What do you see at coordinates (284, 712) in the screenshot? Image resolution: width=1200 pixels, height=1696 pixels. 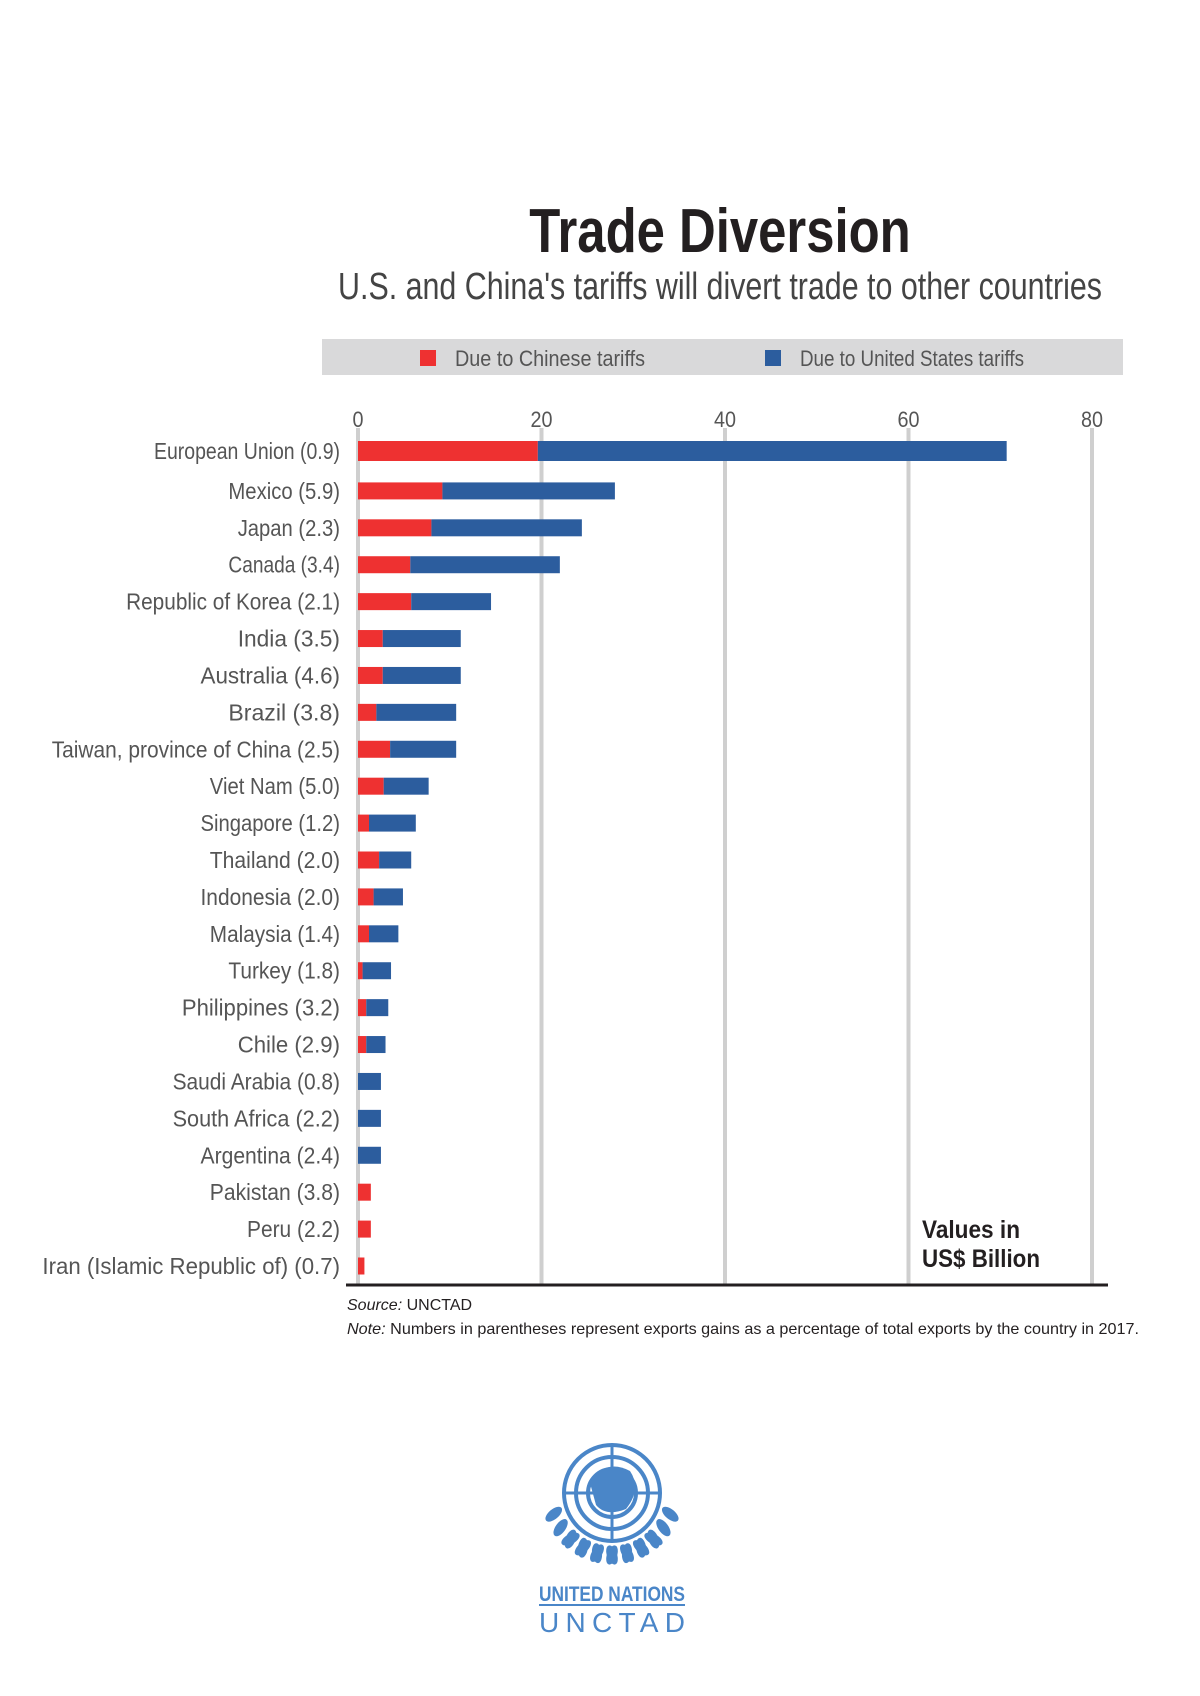 I see `category-label: Brazil (3.8)` at bounding box center [284, 712].